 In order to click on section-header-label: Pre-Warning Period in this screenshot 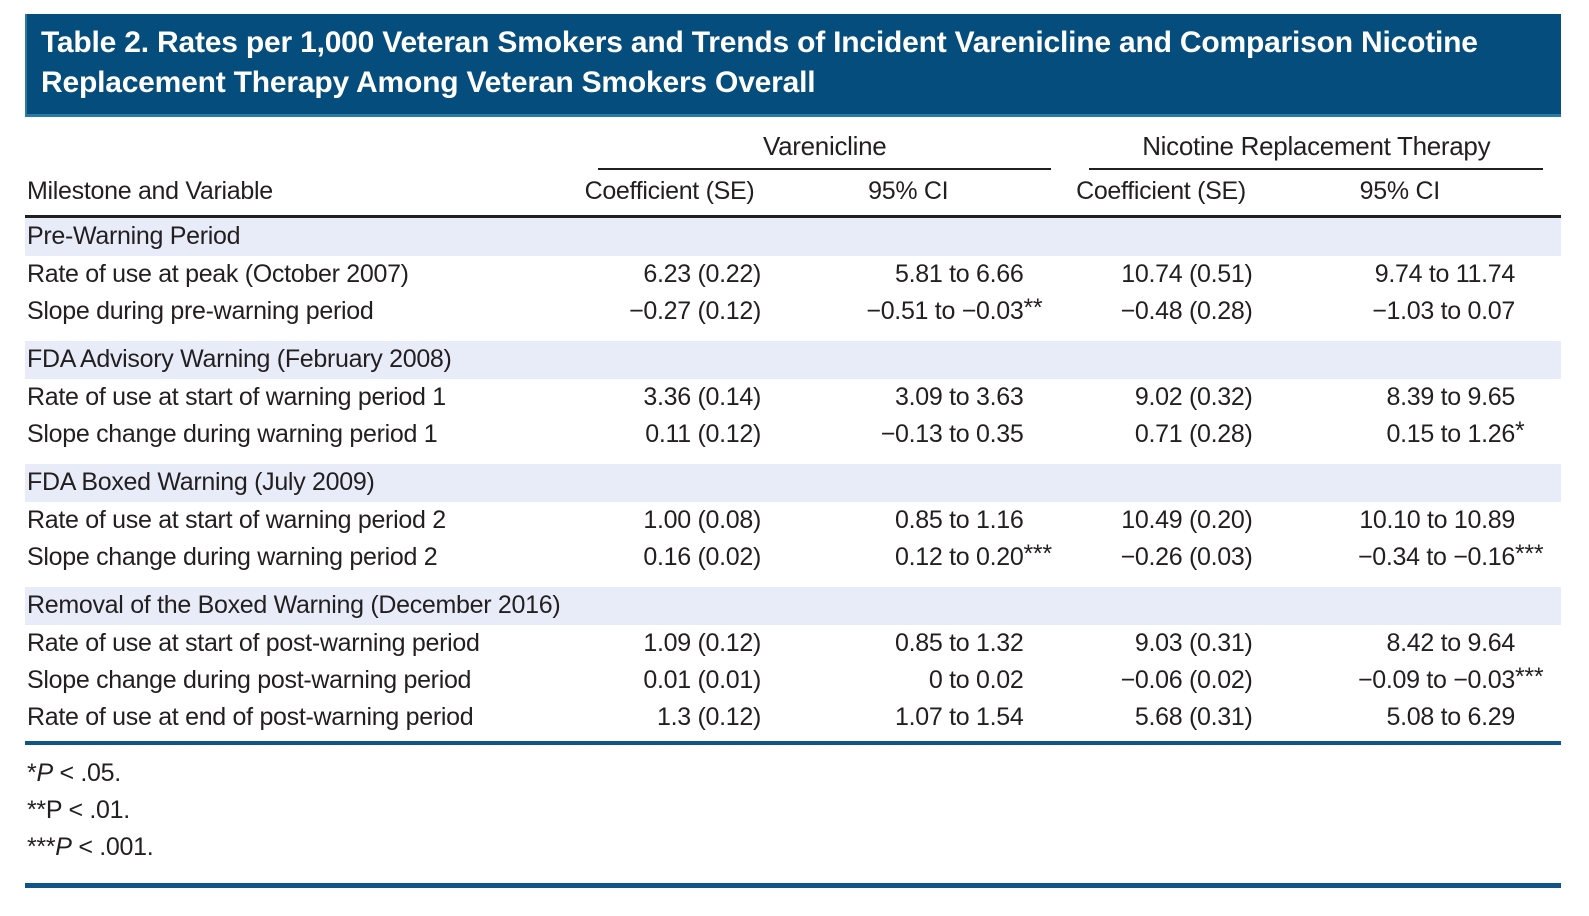, I will do `click(793, 236)`.